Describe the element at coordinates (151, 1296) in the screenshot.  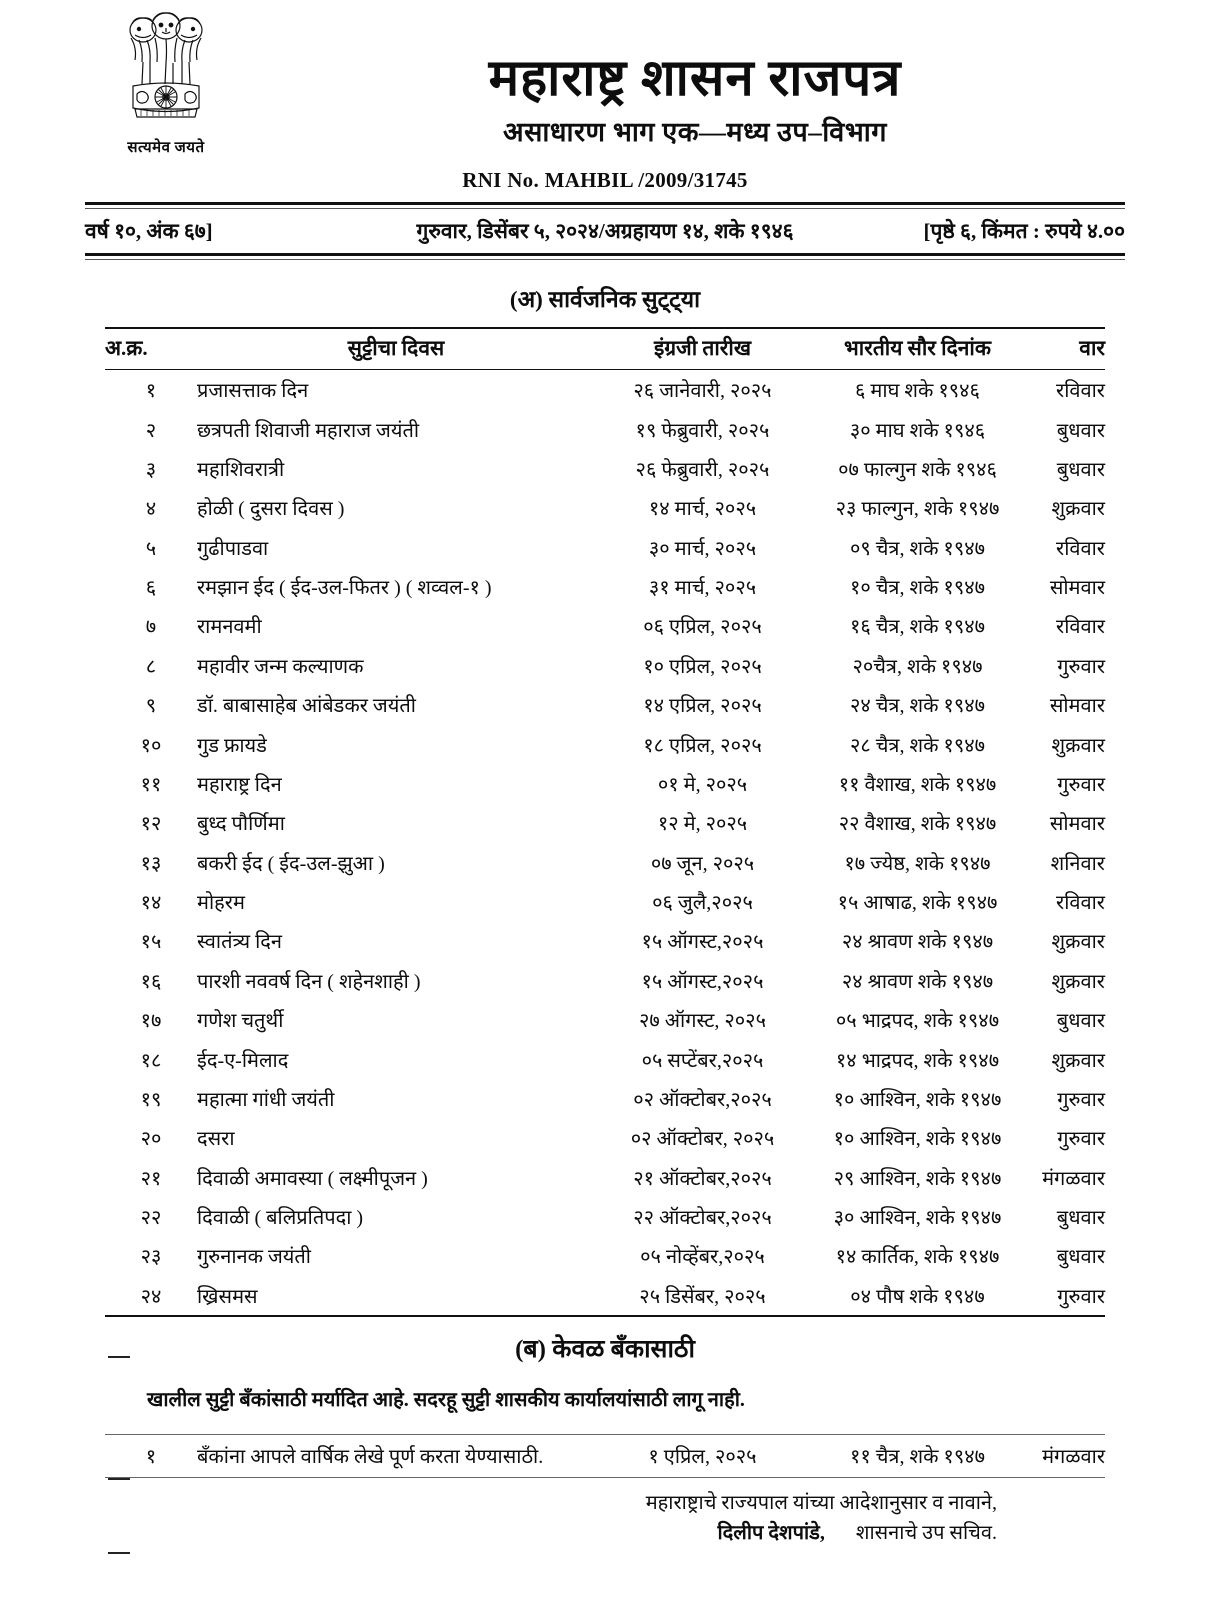
I see `cell-sr: २४` at that location.